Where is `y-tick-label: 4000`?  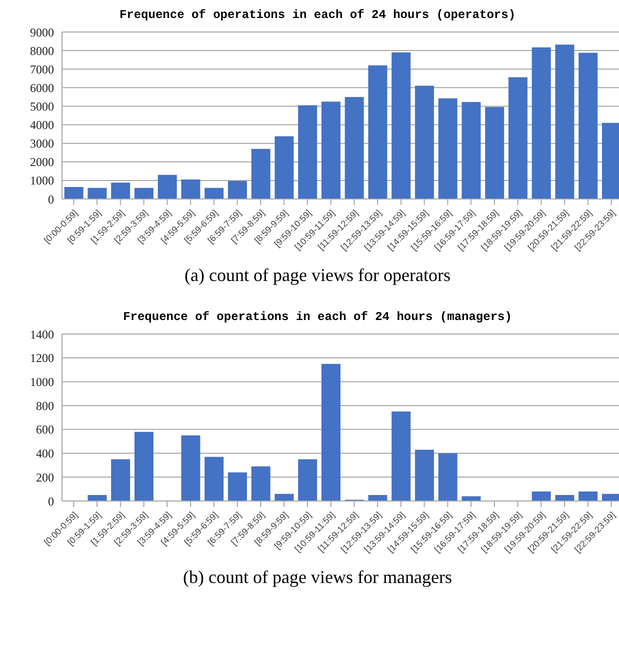
y-tick-label: 4000 is located at coordinates (42, 125).